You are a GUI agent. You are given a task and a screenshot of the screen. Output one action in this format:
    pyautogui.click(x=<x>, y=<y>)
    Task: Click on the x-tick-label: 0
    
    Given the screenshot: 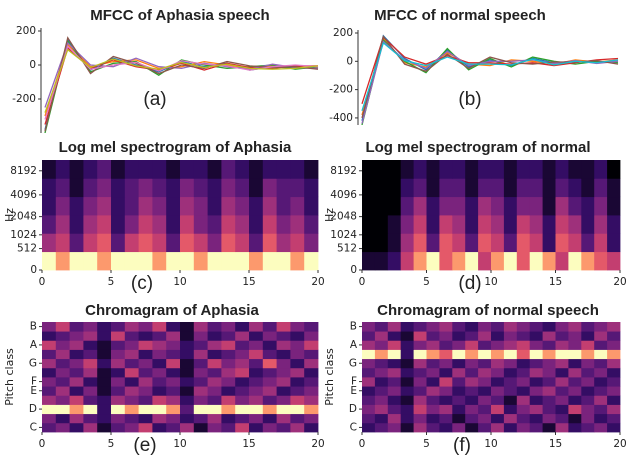 What is the action you would take?
    pyautogui.click(x=362, y=444)
    